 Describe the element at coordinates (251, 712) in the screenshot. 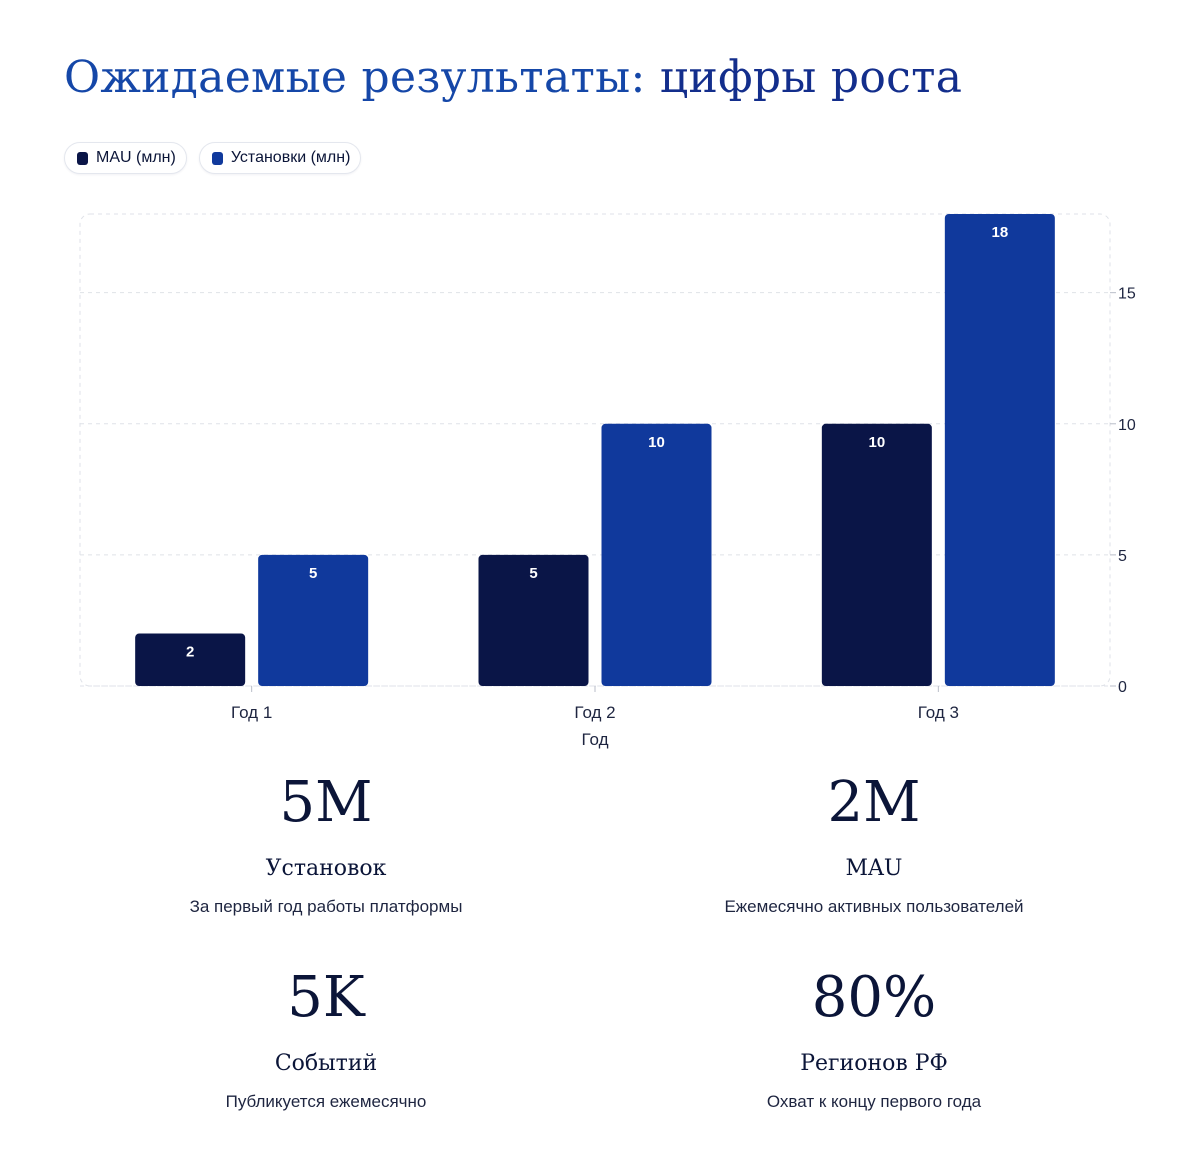

I see `x-tick-label: Год 1` at that location.